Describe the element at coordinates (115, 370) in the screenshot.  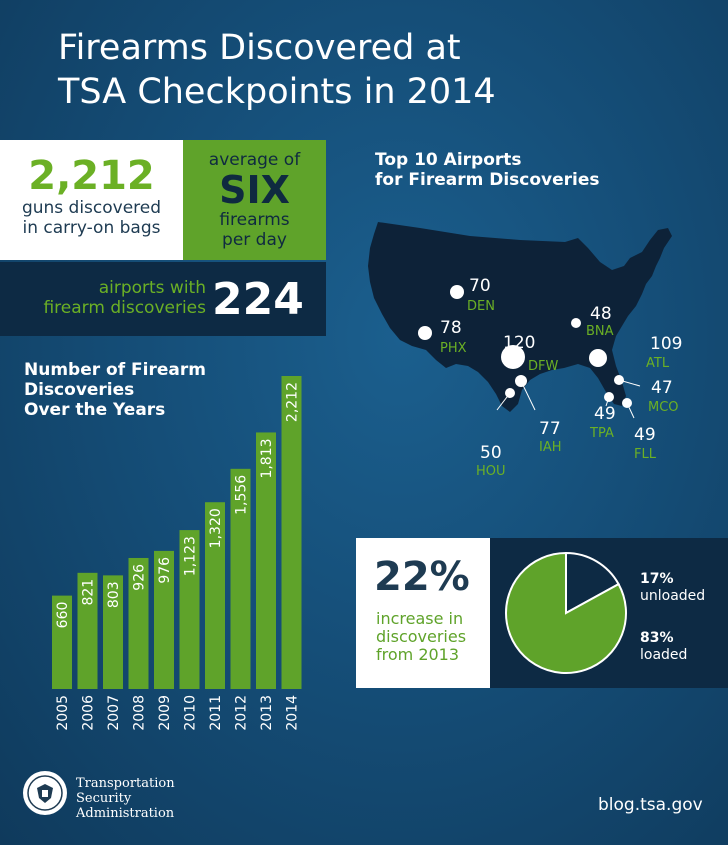
I see `bar-title-1: Number of Firearm` at that location.